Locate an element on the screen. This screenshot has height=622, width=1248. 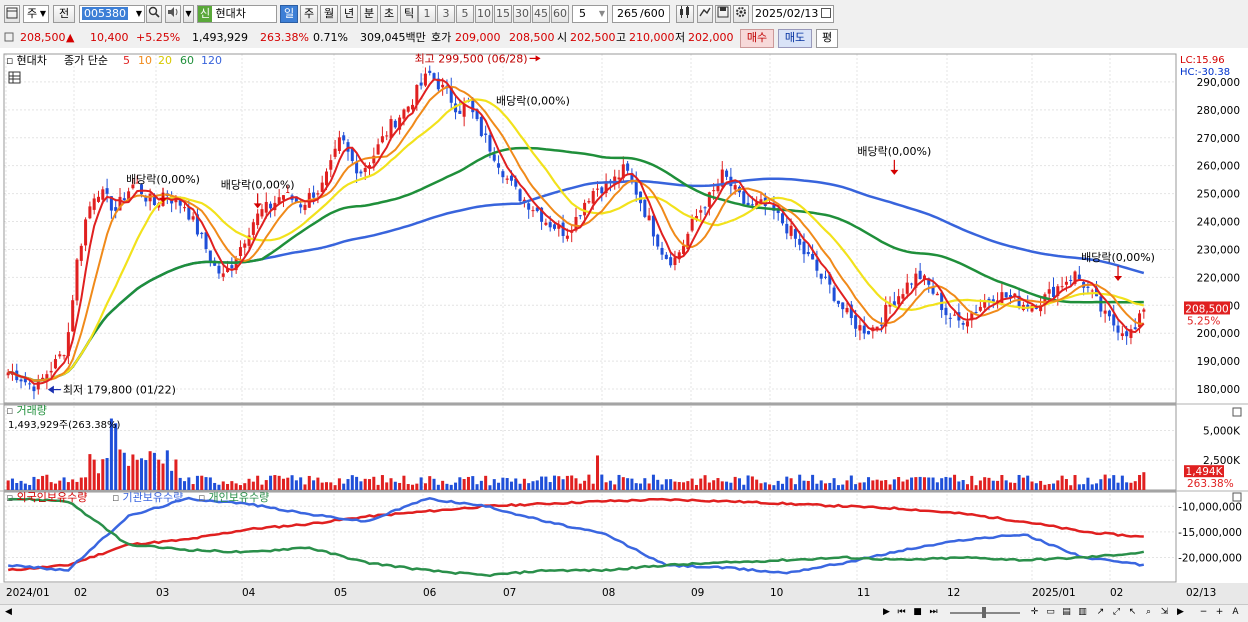
market-select: 주 ▼ is located at coordinates (36, 14).